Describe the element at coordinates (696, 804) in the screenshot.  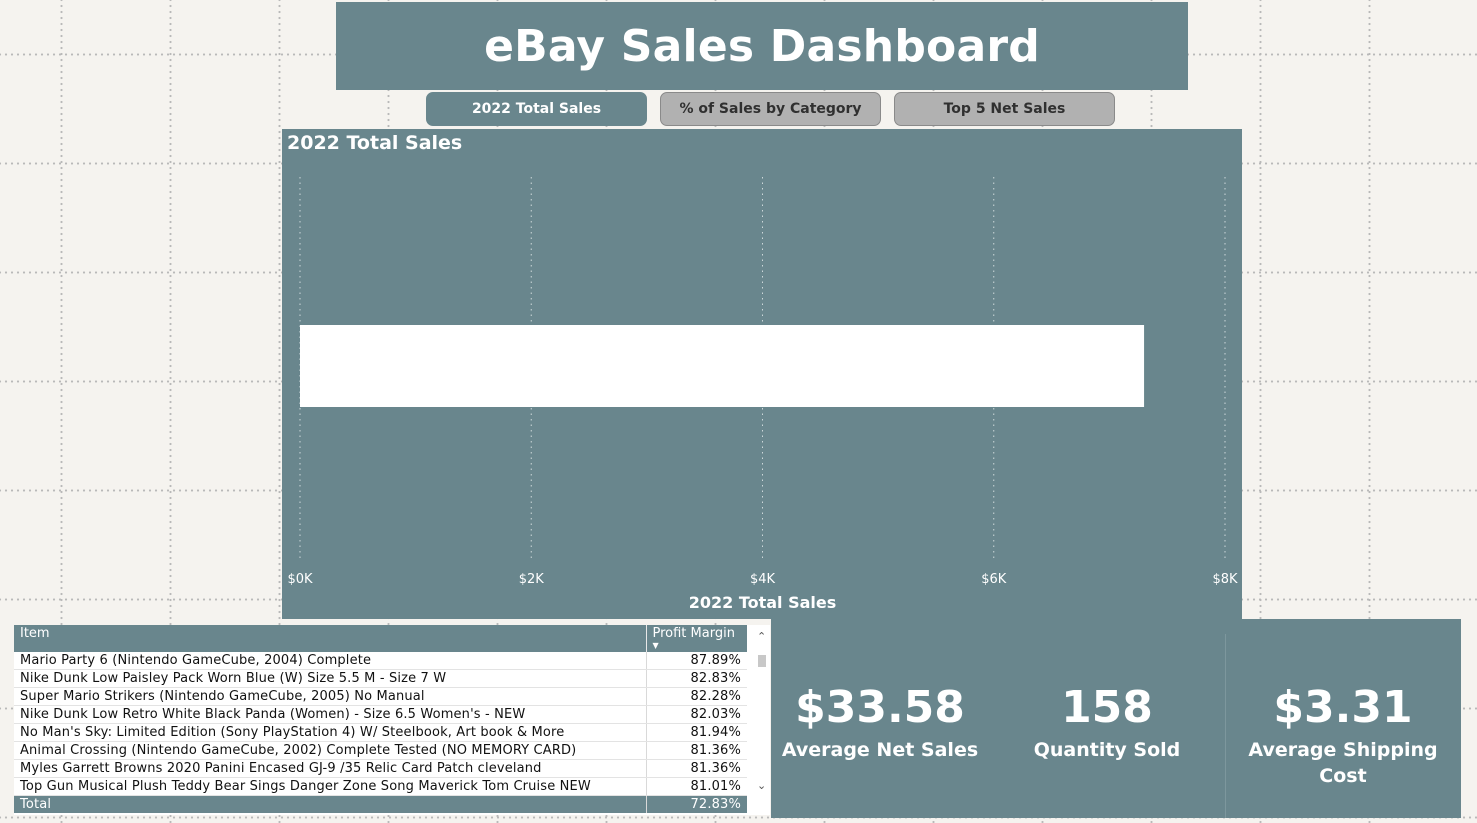
I see `total-margin: 72.83%` at that location.